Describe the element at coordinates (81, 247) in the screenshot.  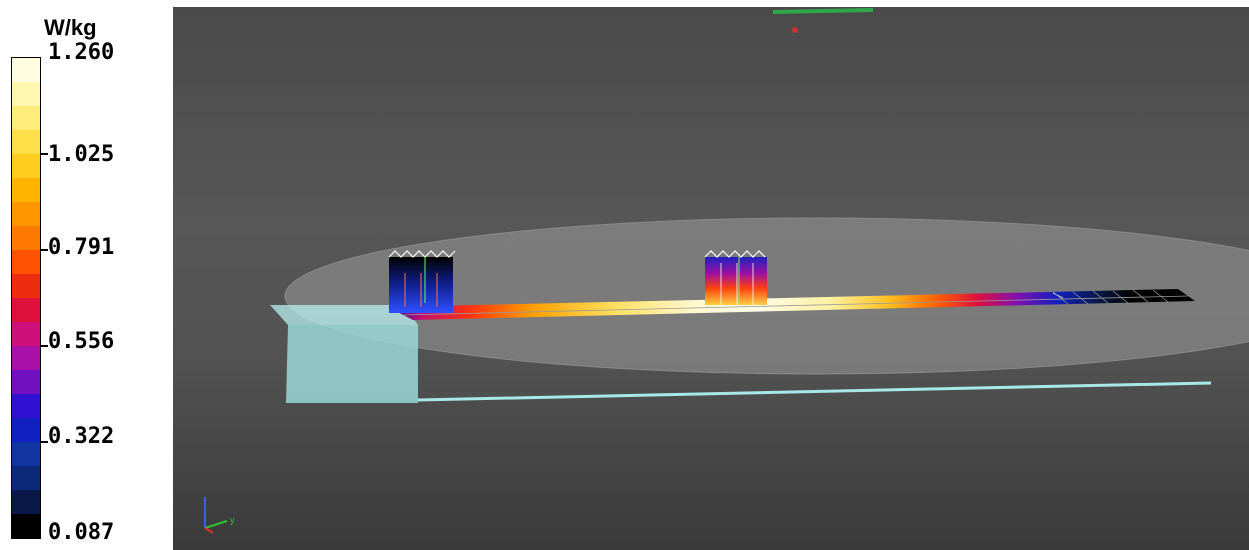
I see `legend-tick-3: 0.791` at that location.